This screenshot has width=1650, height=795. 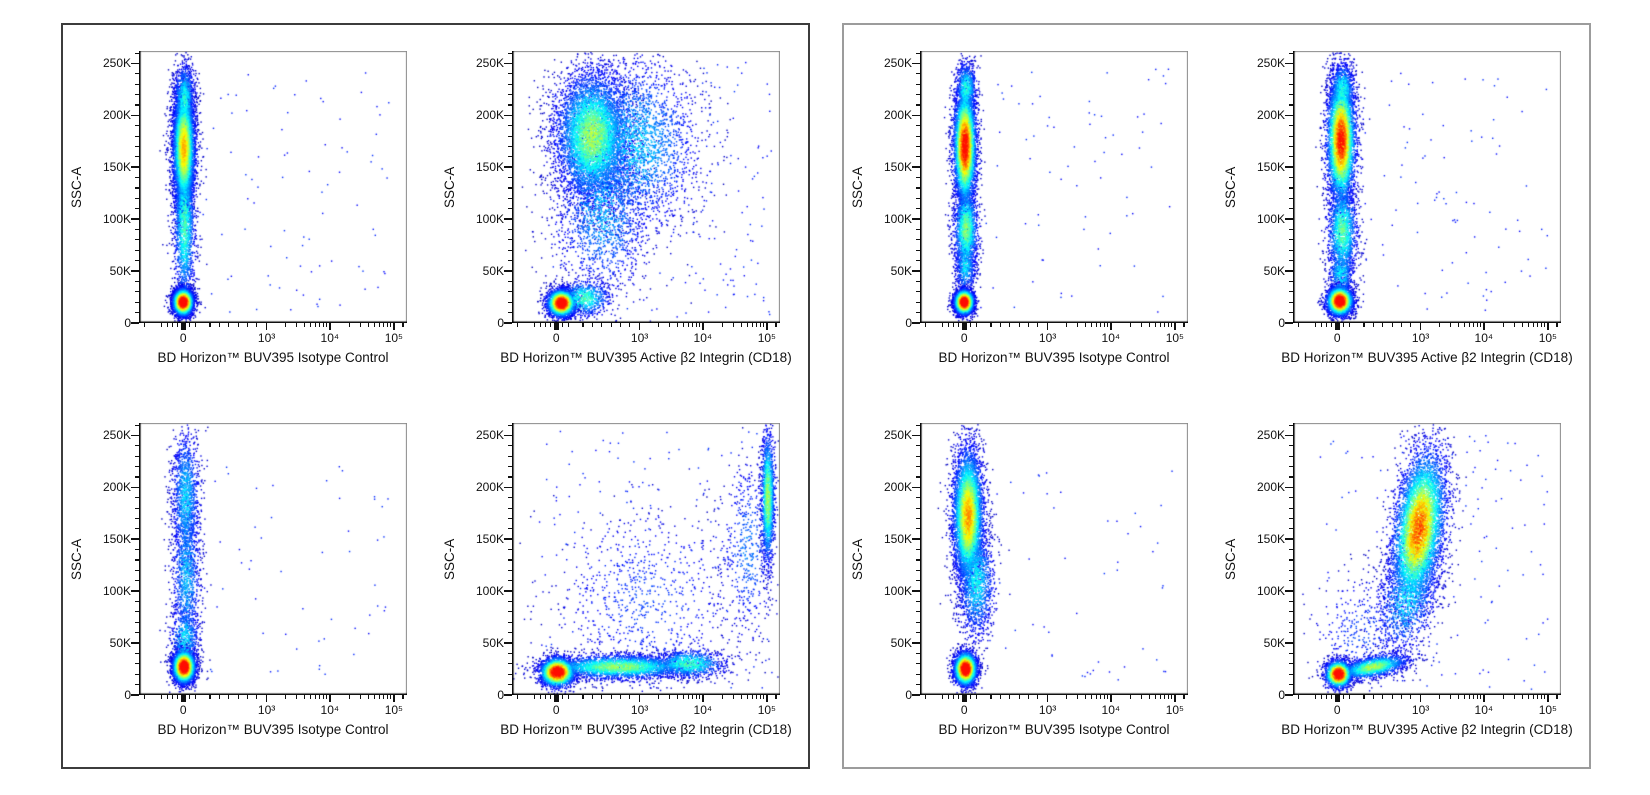 I want to click on y-tick-label: 250K, so click(x=897, y=435).